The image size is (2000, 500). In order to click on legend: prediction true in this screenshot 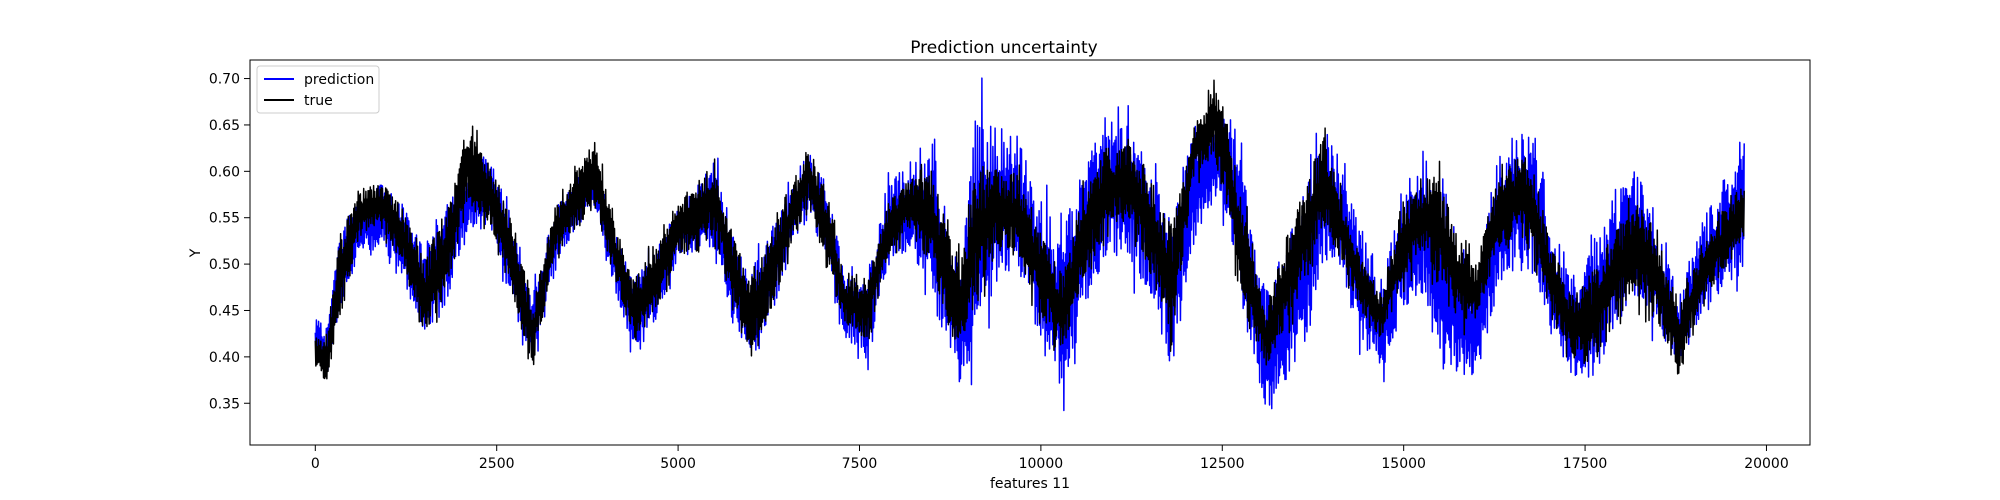, I will do `click(318, 89)`.